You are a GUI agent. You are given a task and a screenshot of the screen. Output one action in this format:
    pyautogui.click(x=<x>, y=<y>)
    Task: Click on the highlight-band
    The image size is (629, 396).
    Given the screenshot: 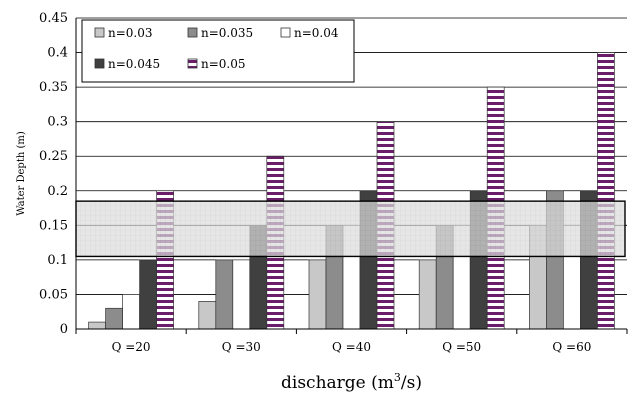 What is the action you would take?
    pyautogui.click(x=350, y=229)
    